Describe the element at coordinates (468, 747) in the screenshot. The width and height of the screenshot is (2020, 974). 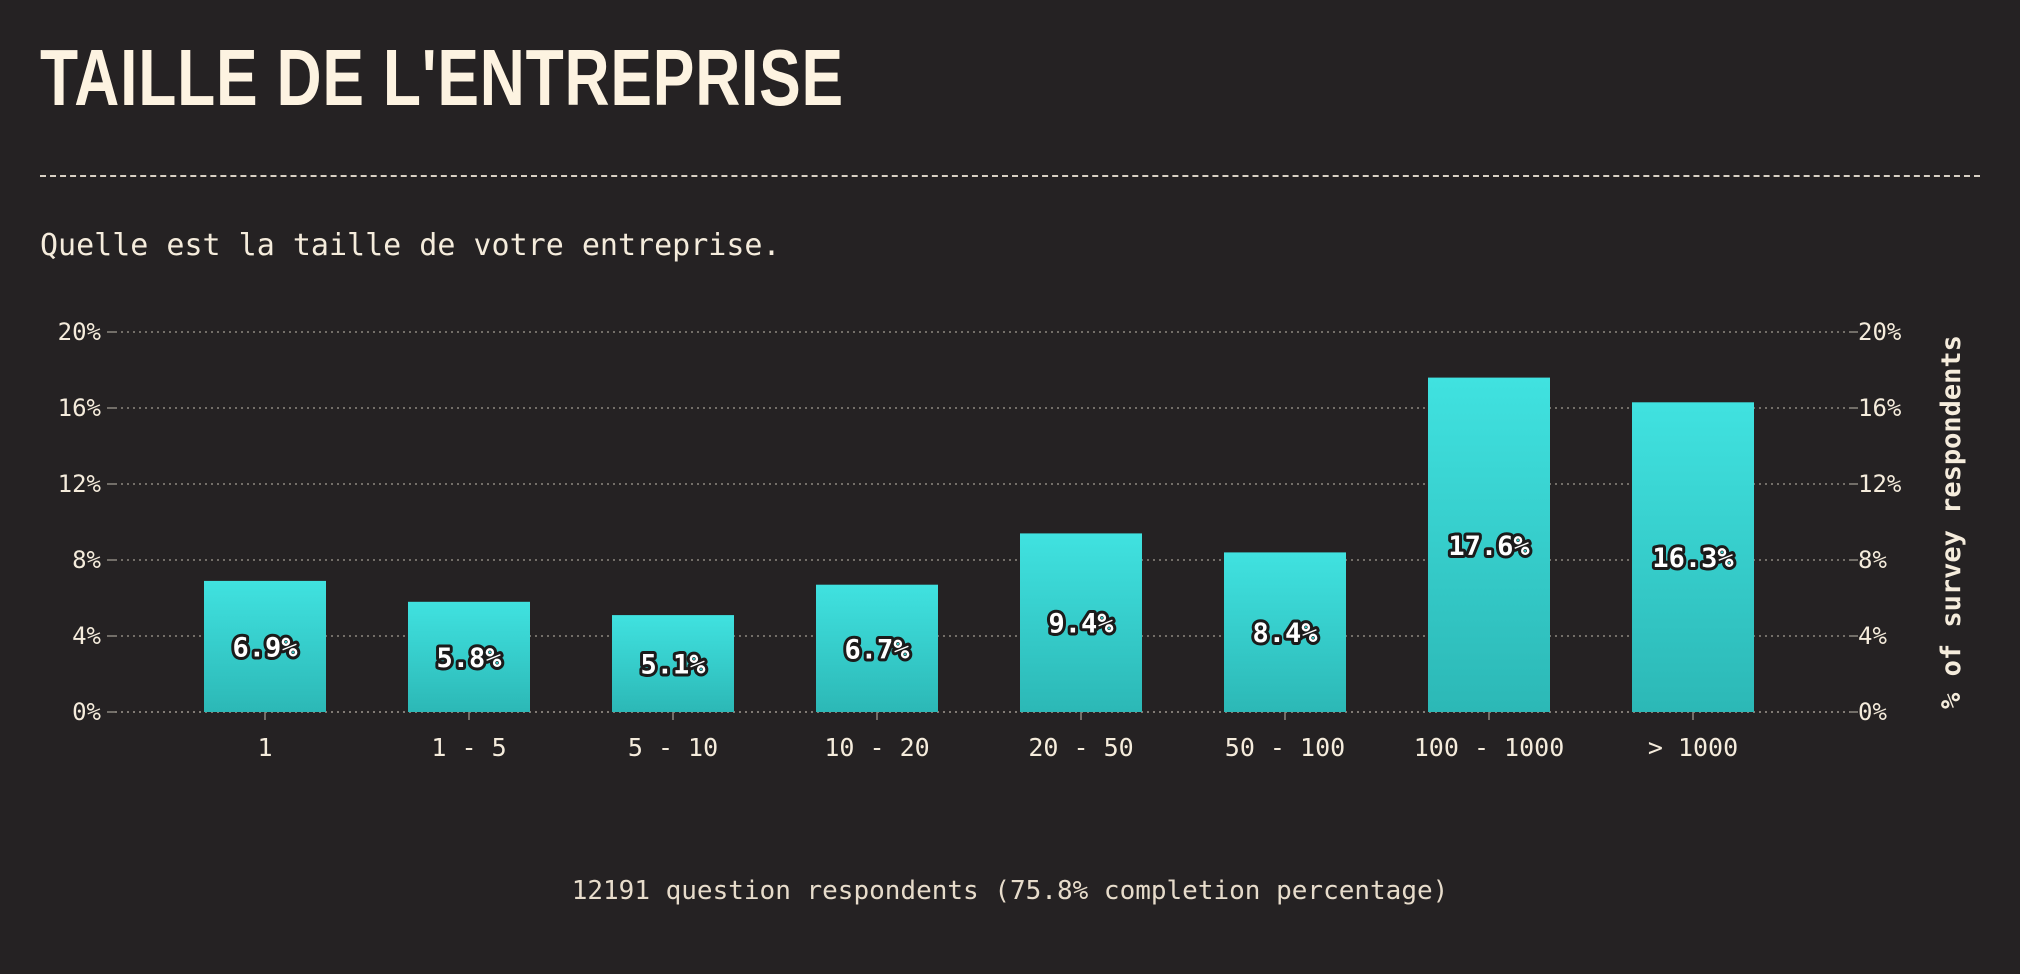
I see `x-tick-label: 1 - 5` at that location.